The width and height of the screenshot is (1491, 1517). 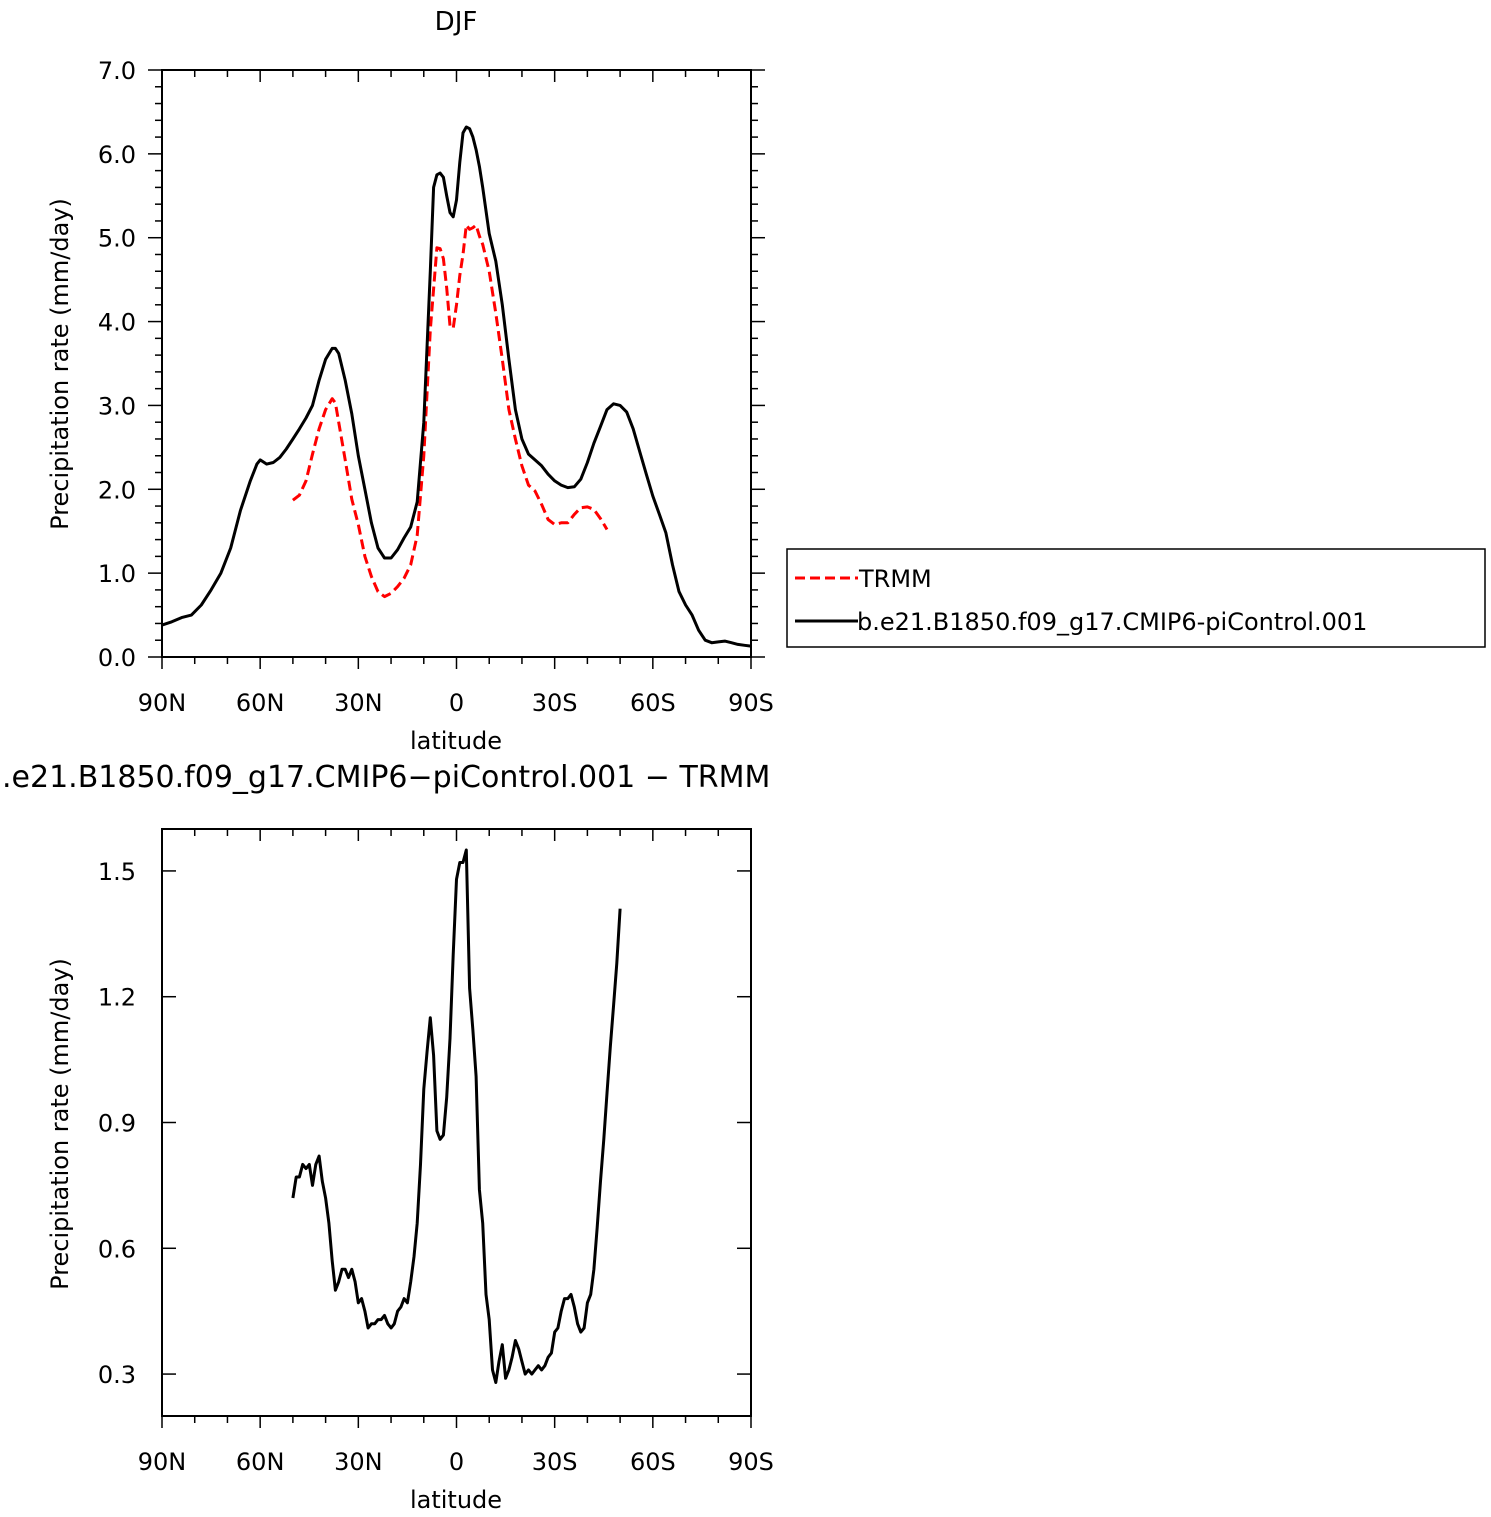 I want to click on y-tick-label: 1.5, so click(x=117, y=872).